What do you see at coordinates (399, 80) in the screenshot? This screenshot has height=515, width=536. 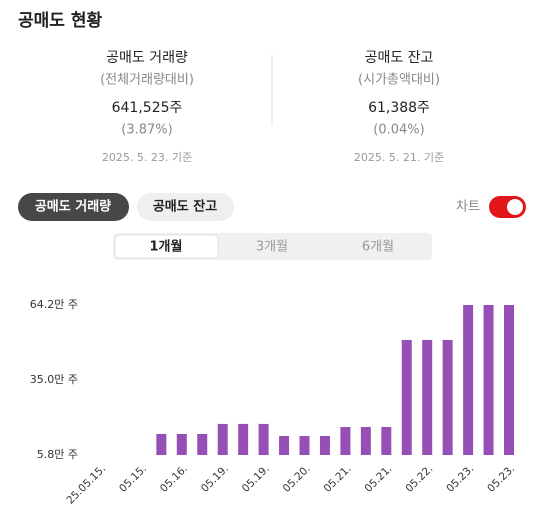 I see `summary-sub: (시가총액대비)` at bounding box center [399, 80].